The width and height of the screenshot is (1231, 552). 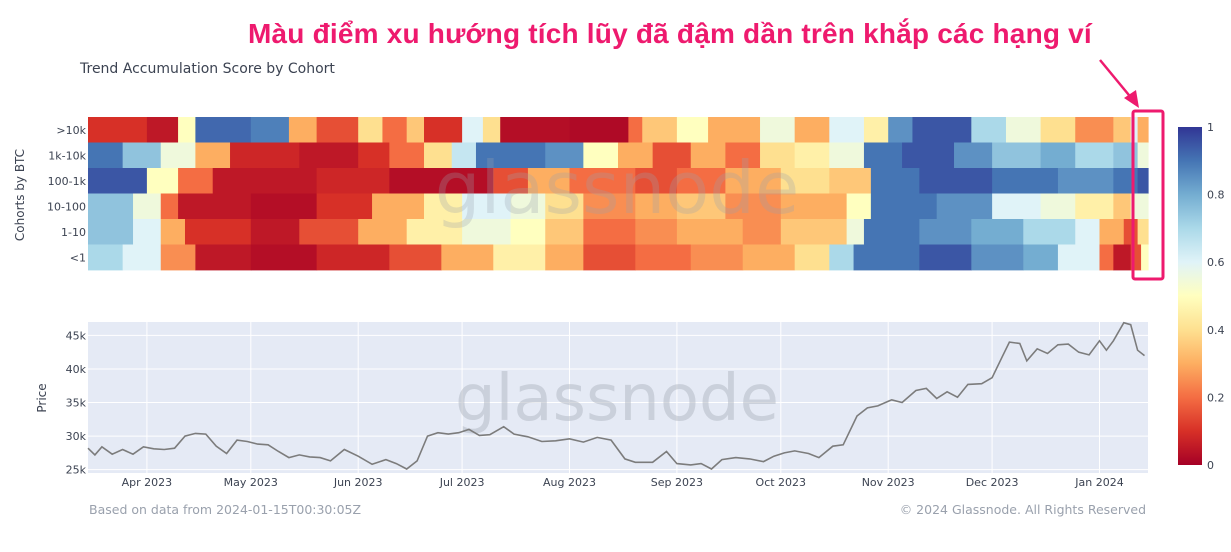 What do you see at coordinates (1216, 330) in the screenshot?
I see `colorbar-tick-label: 0.4` at bounding box center [1216, 330].